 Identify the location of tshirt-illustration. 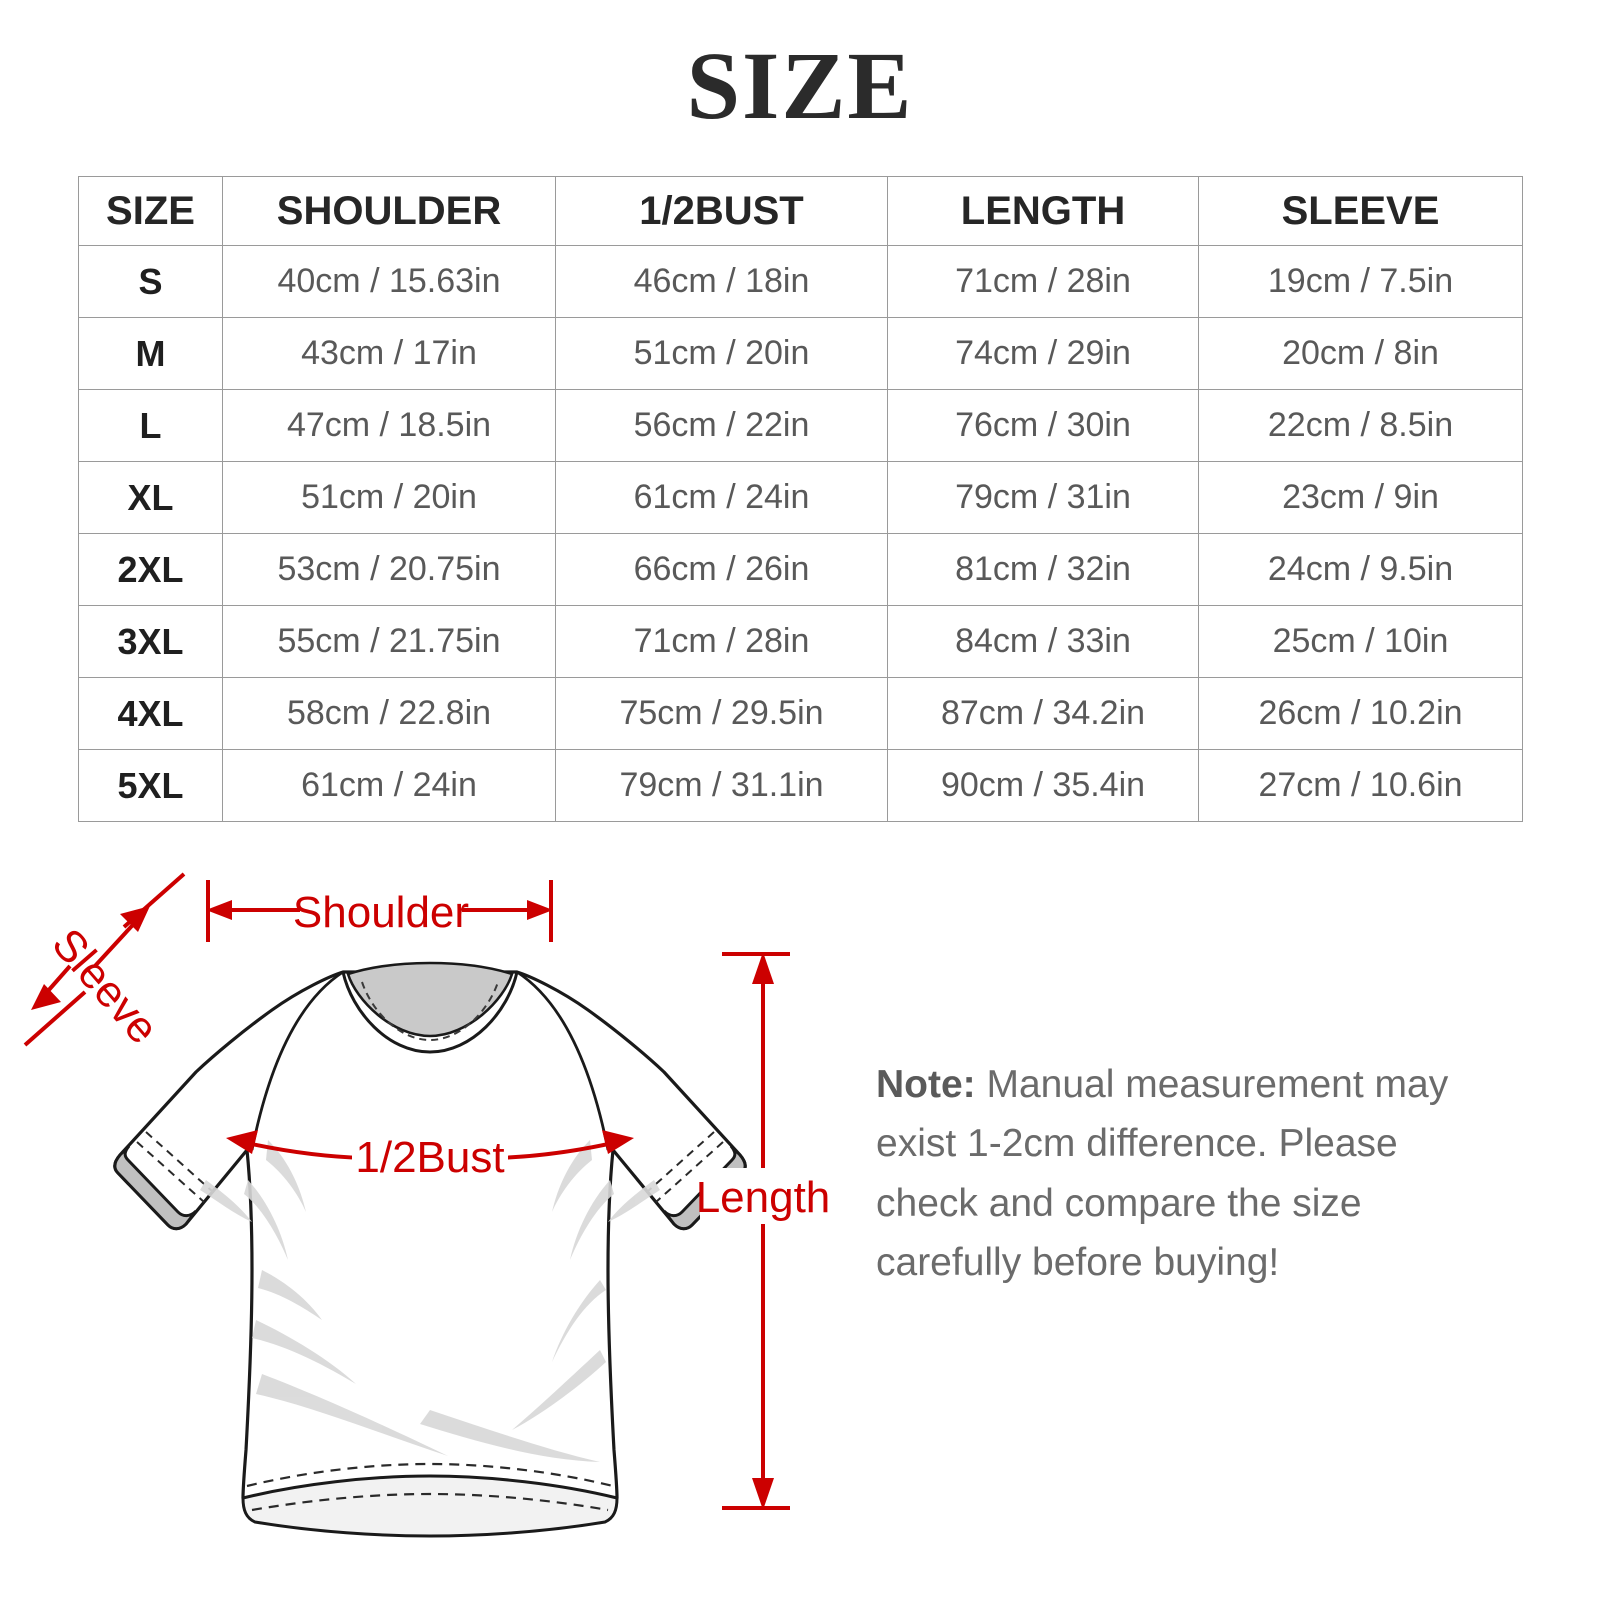
(430, 1249).